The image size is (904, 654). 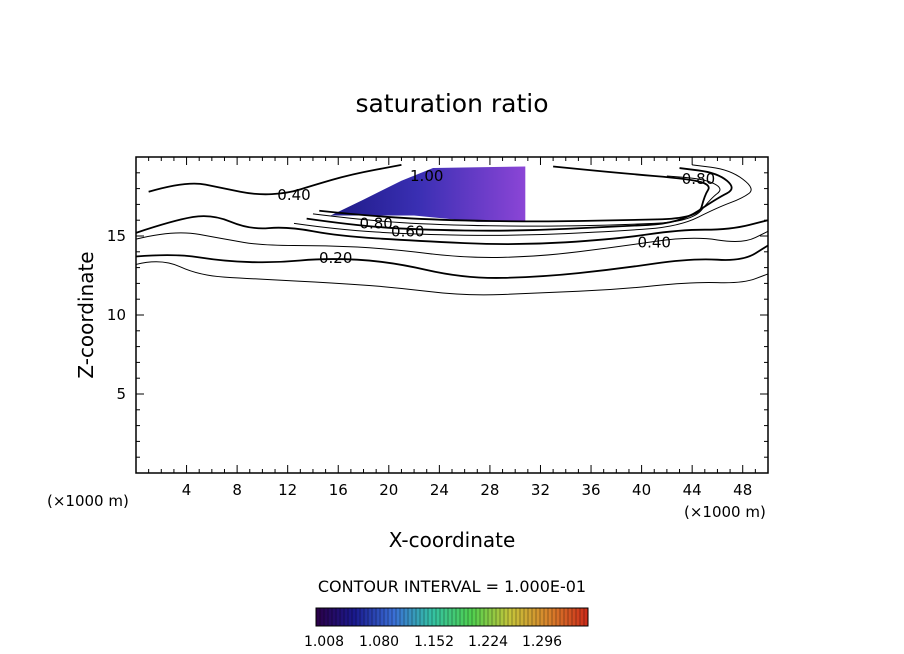 I want to click on y-tick-label: 5, so click(x=121, y=394).